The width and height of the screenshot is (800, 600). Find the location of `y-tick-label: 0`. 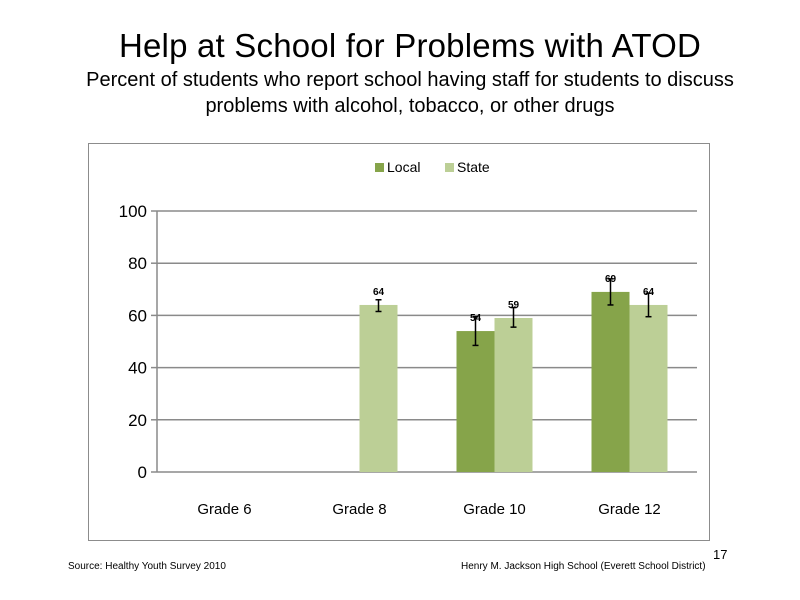

y-tick-label: 0 is located at coordinates (142, 472).